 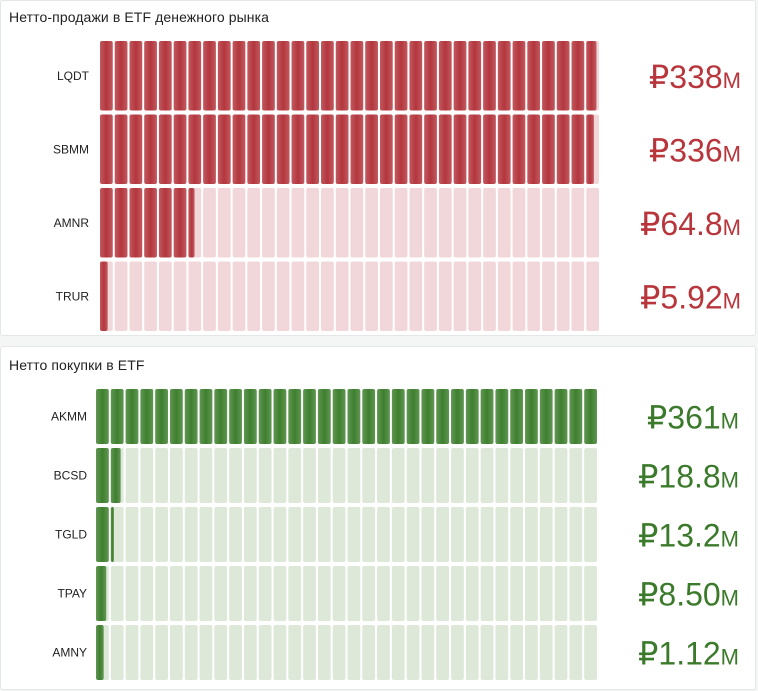 I want to click on panel-title: Нетто-продажи в ETF денежного рынка, so click(x=139, y=17).